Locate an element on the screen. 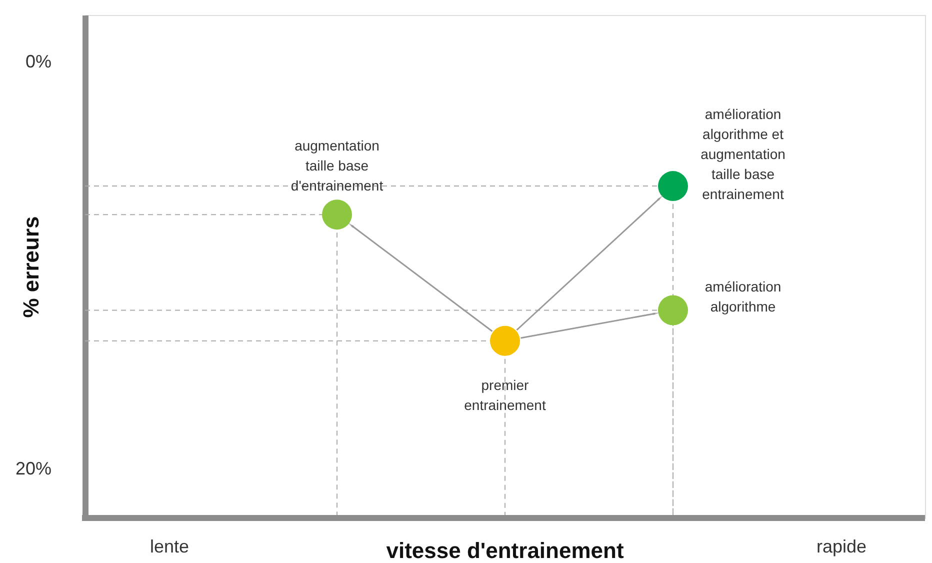 The width and height of the screenshot is (932, 563). annotation: amélioration algorithme et augmentation taille base entrainement is located at coordinates (743, 154).